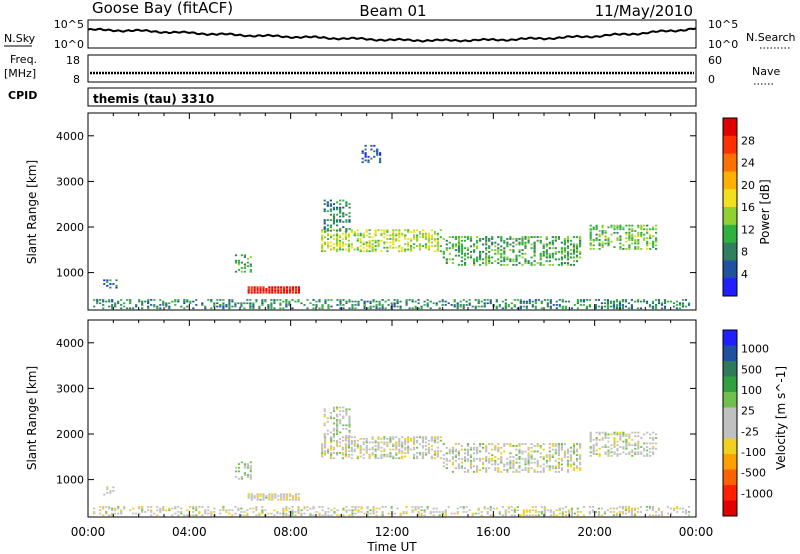  I want to click on y-tick-label: 2000, so click(70, 227).